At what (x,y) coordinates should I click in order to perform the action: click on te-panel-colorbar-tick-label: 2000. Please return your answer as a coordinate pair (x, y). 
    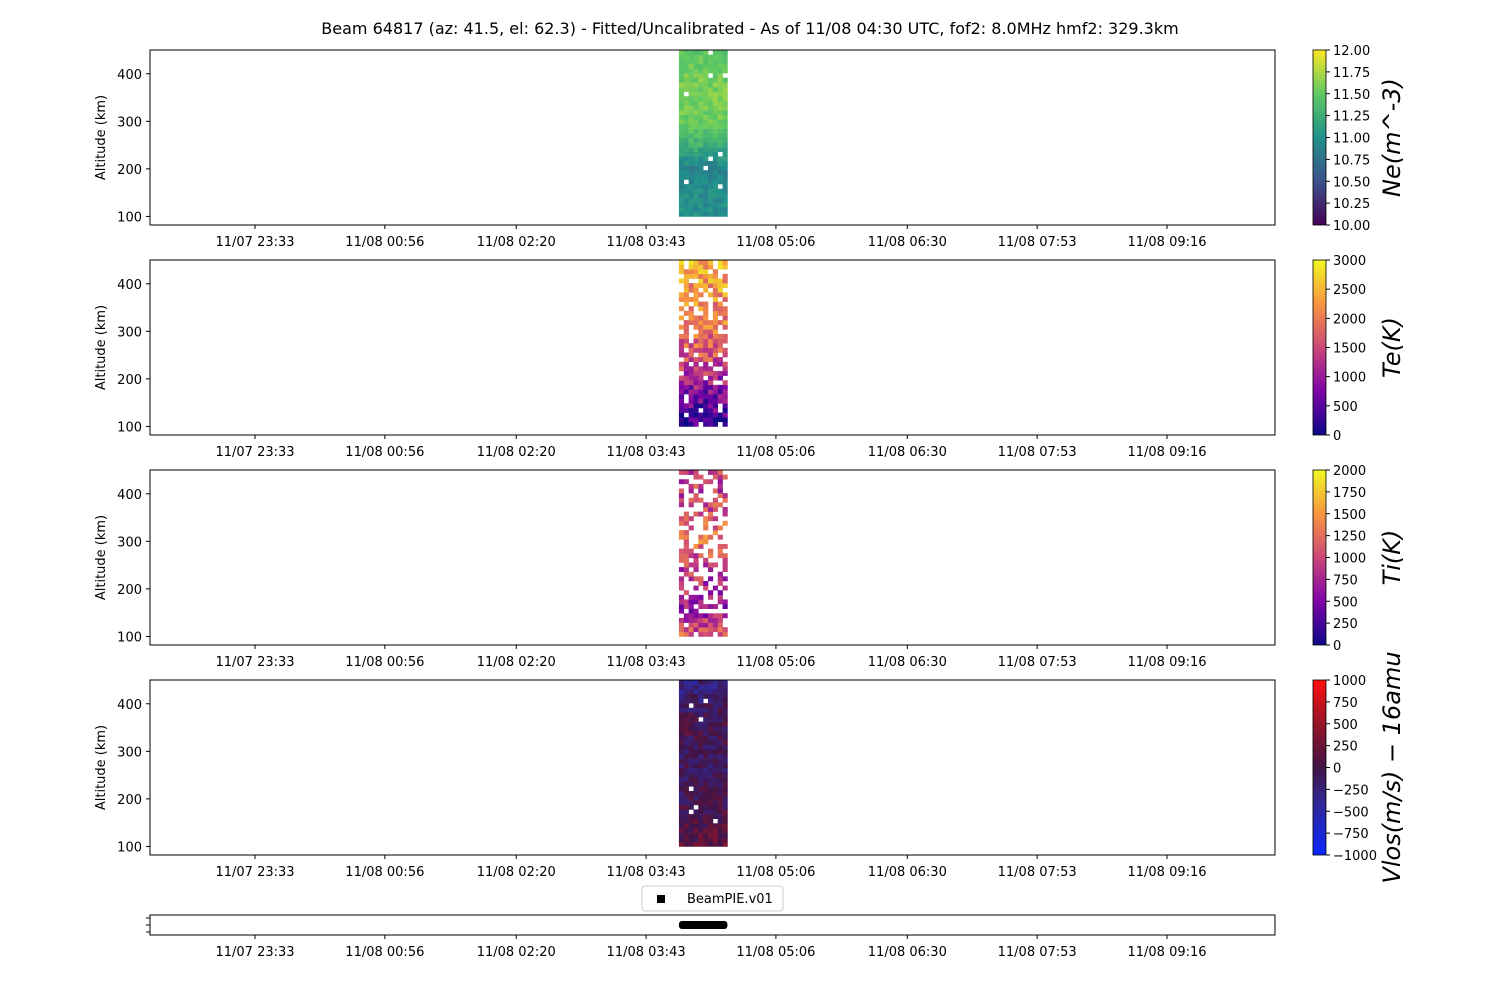
    Looking at the image, I should click on (1349, 319).